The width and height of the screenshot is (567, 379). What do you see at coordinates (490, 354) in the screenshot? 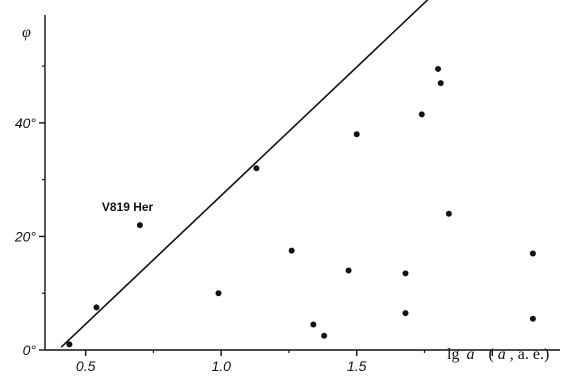
I see `x-axis-label-open-paren: (` at bounding box center [490, 354].